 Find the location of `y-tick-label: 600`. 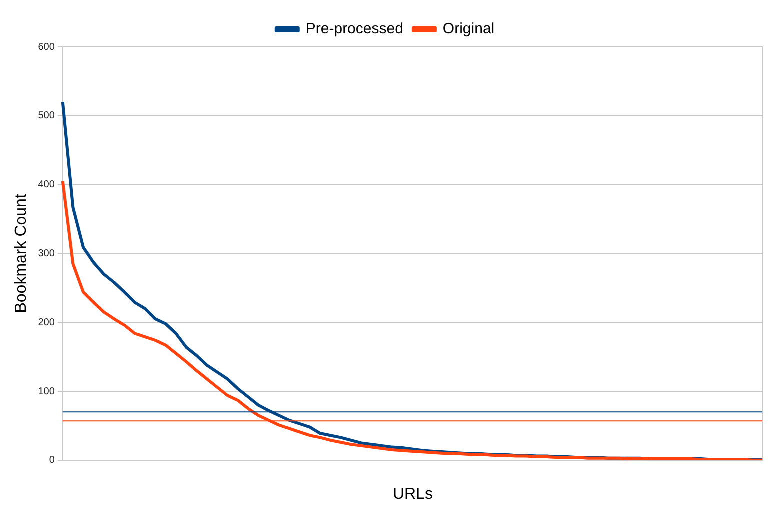

y-tick-label: 600 is located at coordinates (47, 47).